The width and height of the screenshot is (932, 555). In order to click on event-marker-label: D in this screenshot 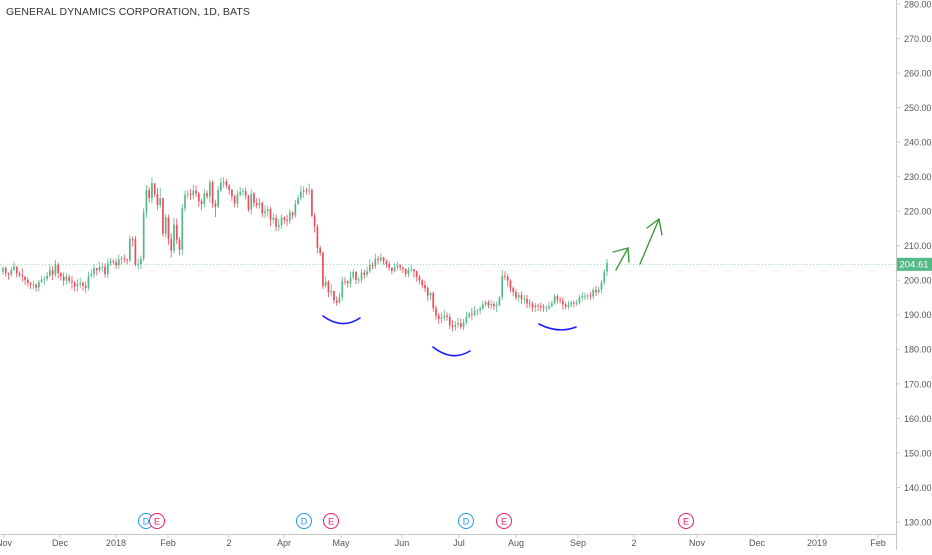, I will do `click(304, 521)`.